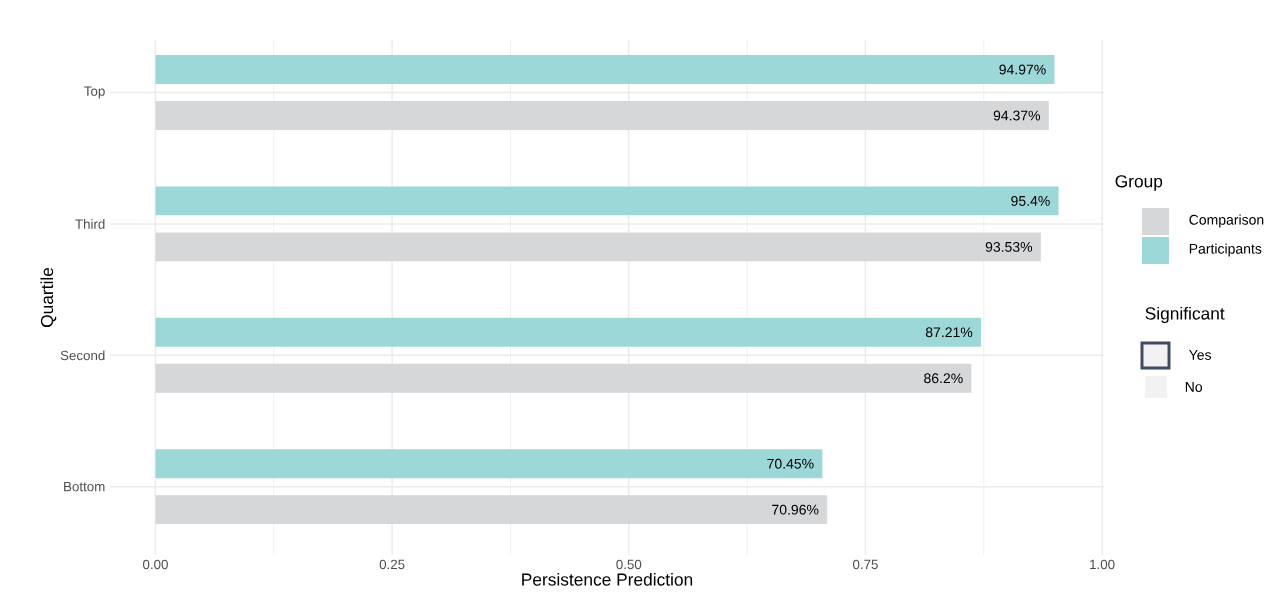 The height and width of the screenshot is (609, 1276). Describe the element at coordinates (865, 564) in the screenshot. I see `x-tick-label: 0.75` at that location.